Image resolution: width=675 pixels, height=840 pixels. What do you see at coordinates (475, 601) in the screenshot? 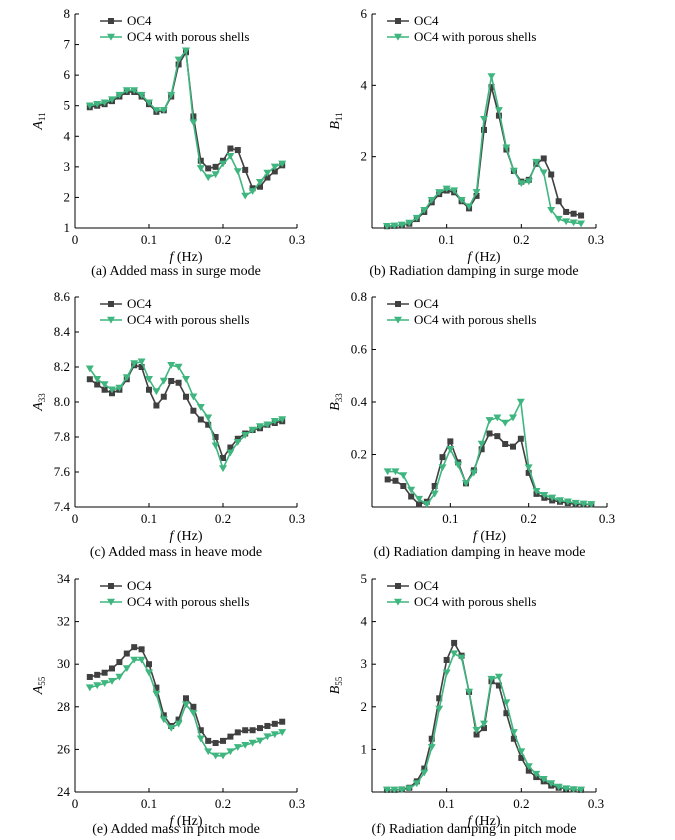
I see `legend-label: OC4 with porous shells` at bounding box center [475, 601].